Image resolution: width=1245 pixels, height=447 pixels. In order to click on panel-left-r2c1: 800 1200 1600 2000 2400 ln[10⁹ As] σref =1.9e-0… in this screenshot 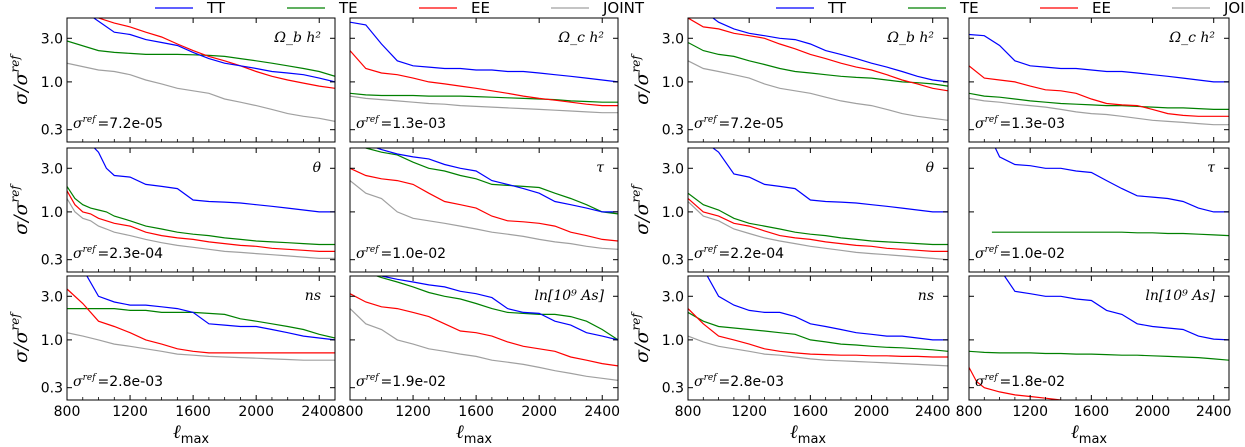, I will do `click(478, 347)`.